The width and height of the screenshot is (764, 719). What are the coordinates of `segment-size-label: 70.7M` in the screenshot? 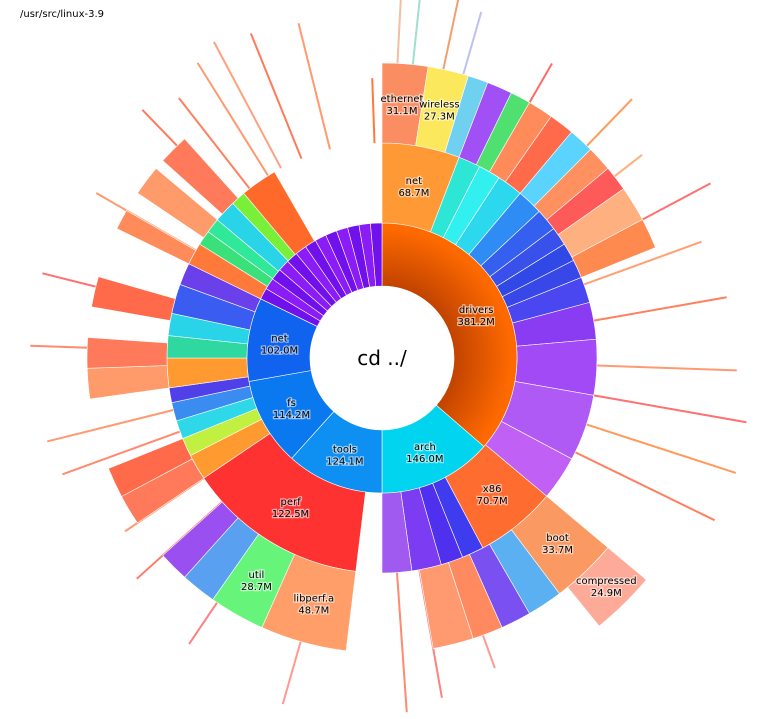 It's located at (492, 501).